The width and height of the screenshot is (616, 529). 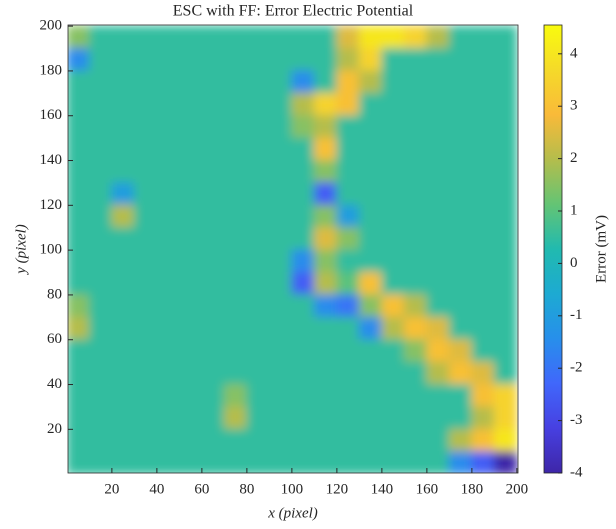 I want to click on y-tick-label: 180, so click(x=51, y=70).